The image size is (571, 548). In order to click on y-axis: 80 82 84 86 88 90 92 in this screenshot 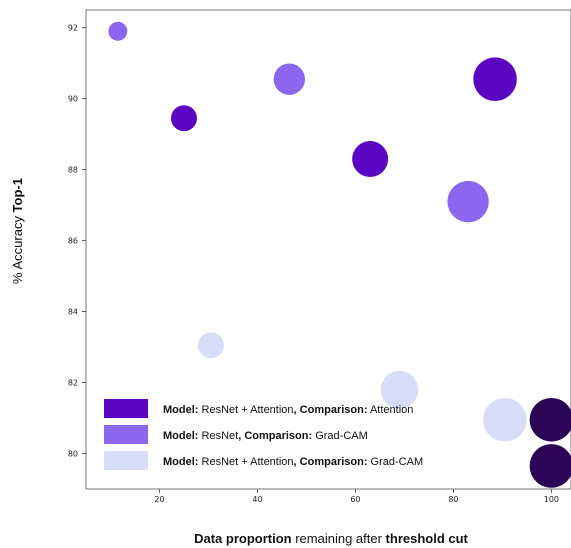, I will do `click(77, 241)`.